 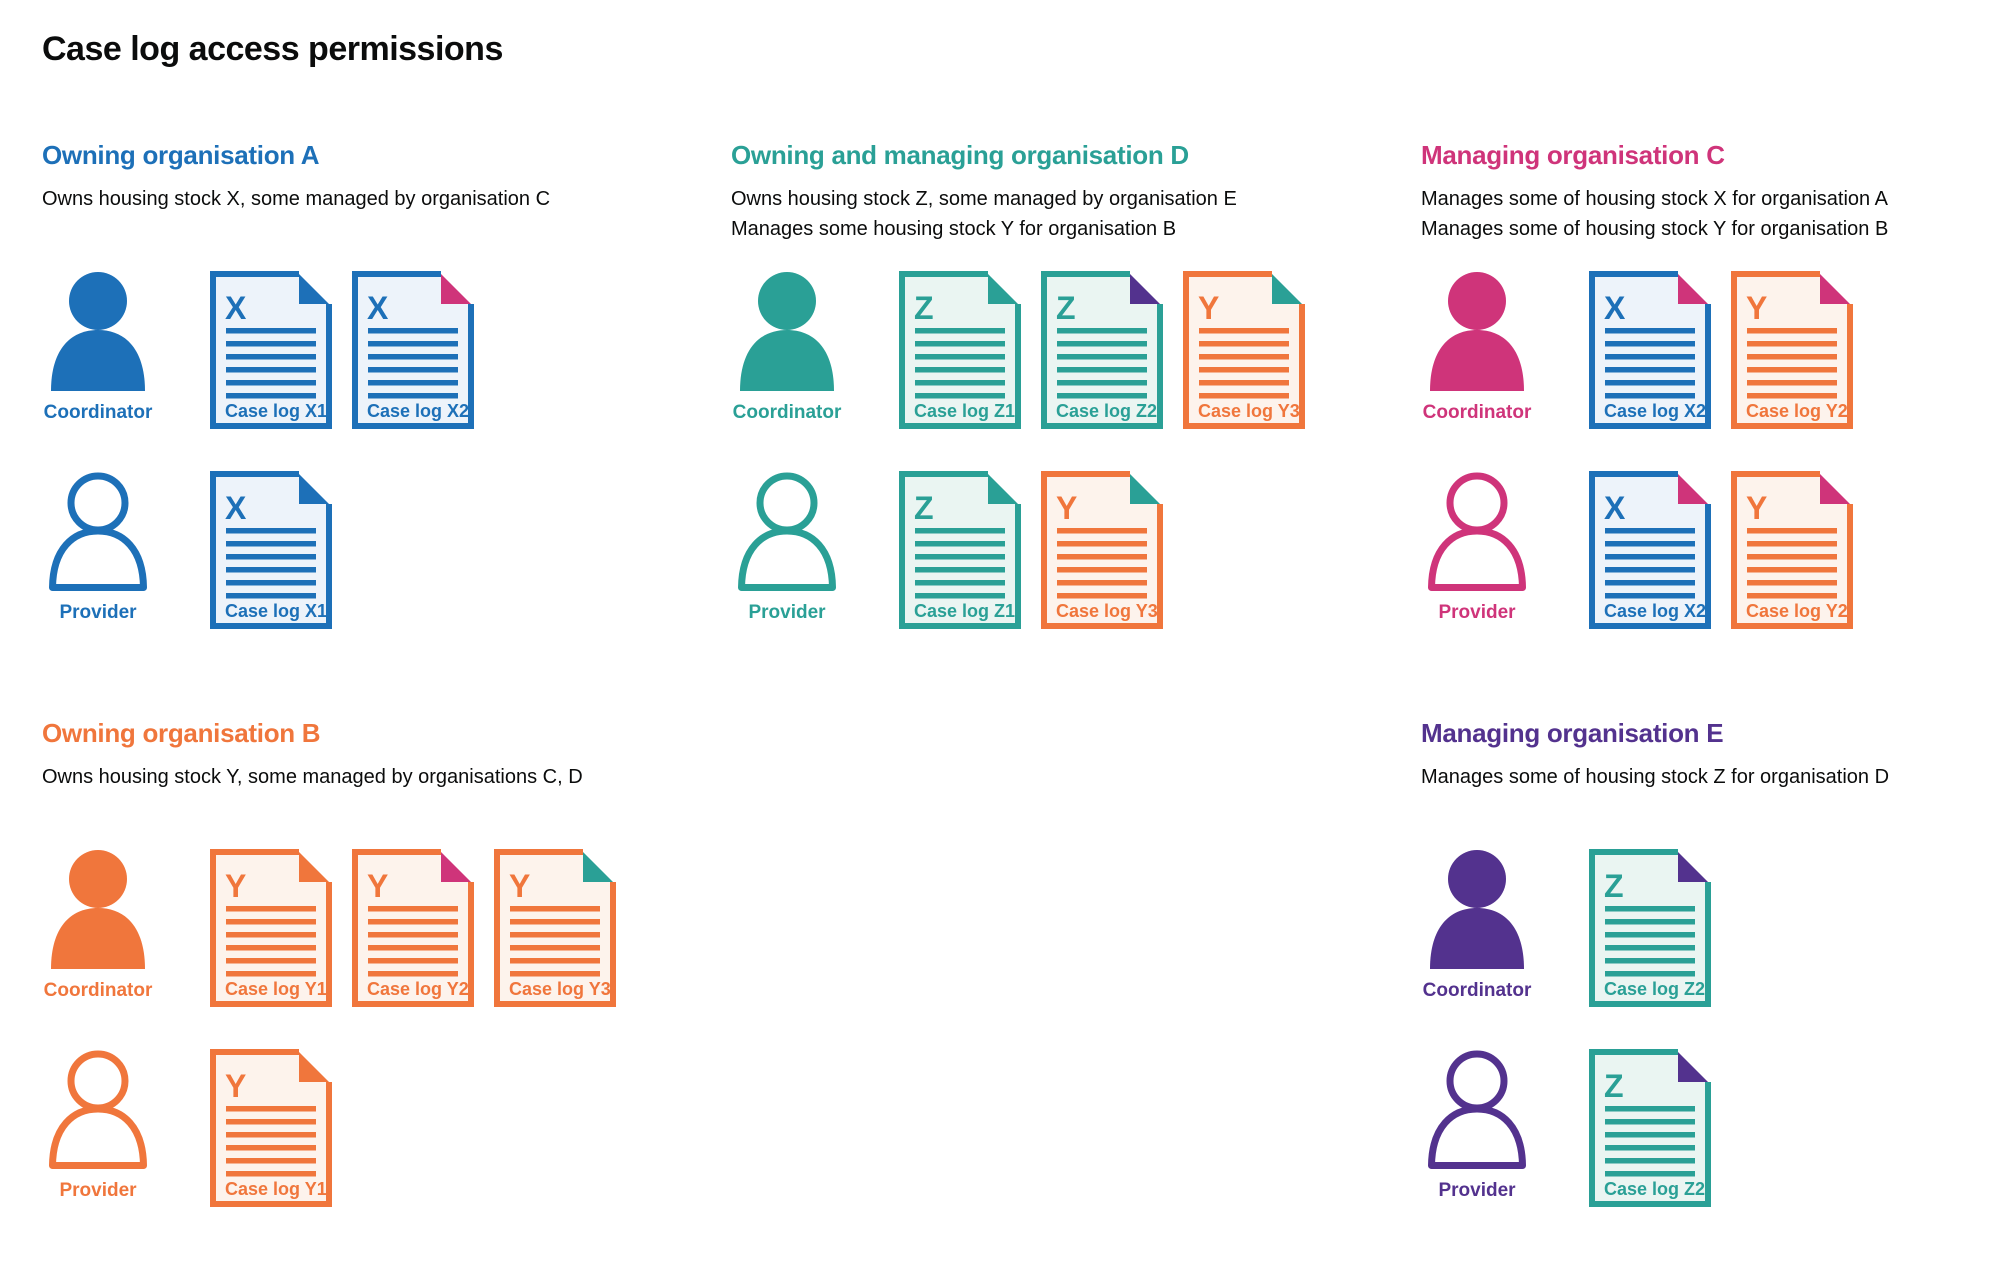 I want to click on org-title: Managing organisation E, so click(x=1572, y=733).